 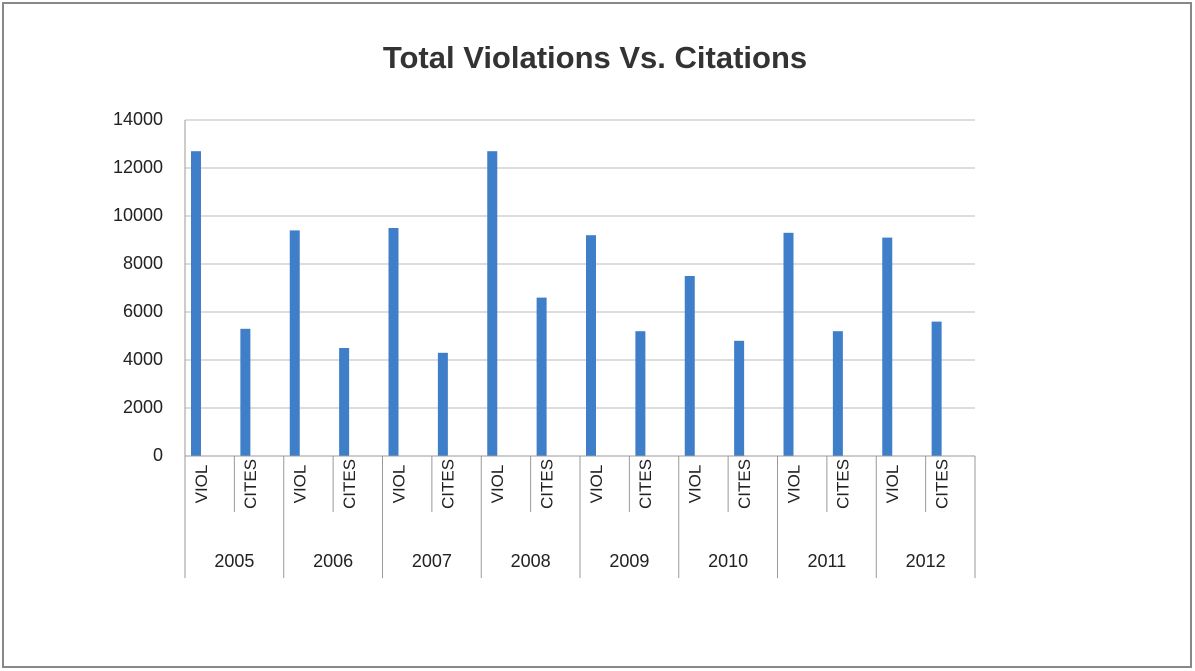 I want to click on group-label: 2006, so click(x=333, y=561).